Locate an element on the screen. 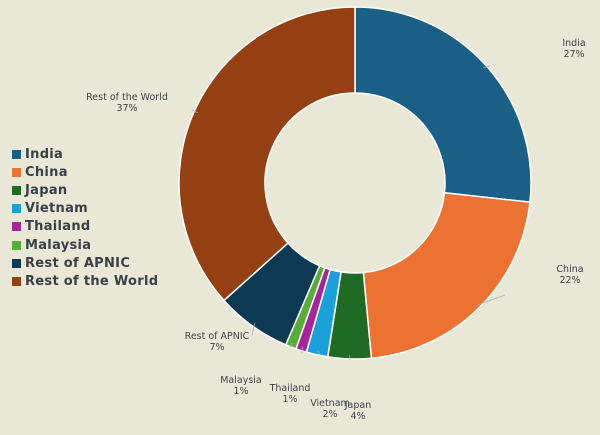  legend-label: Malaysia is located at coordinates (58, 245).